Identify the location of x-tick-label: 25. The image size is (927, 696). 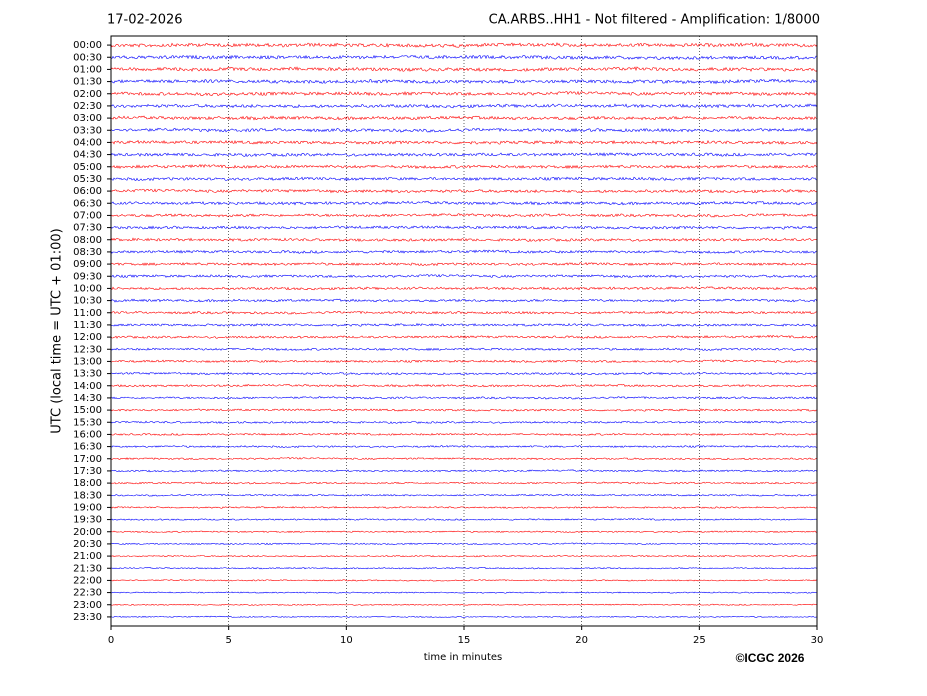
(699, 640).